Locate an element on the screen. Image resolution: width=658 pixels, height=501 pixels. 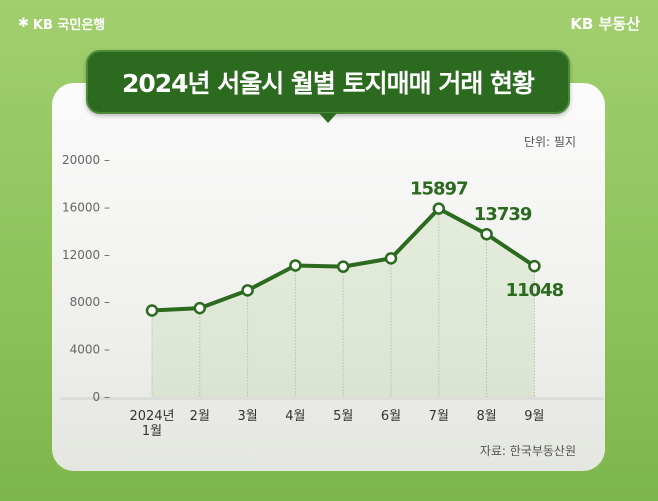
y-tick-label: 4000 – is located at coordinates (90, 350).